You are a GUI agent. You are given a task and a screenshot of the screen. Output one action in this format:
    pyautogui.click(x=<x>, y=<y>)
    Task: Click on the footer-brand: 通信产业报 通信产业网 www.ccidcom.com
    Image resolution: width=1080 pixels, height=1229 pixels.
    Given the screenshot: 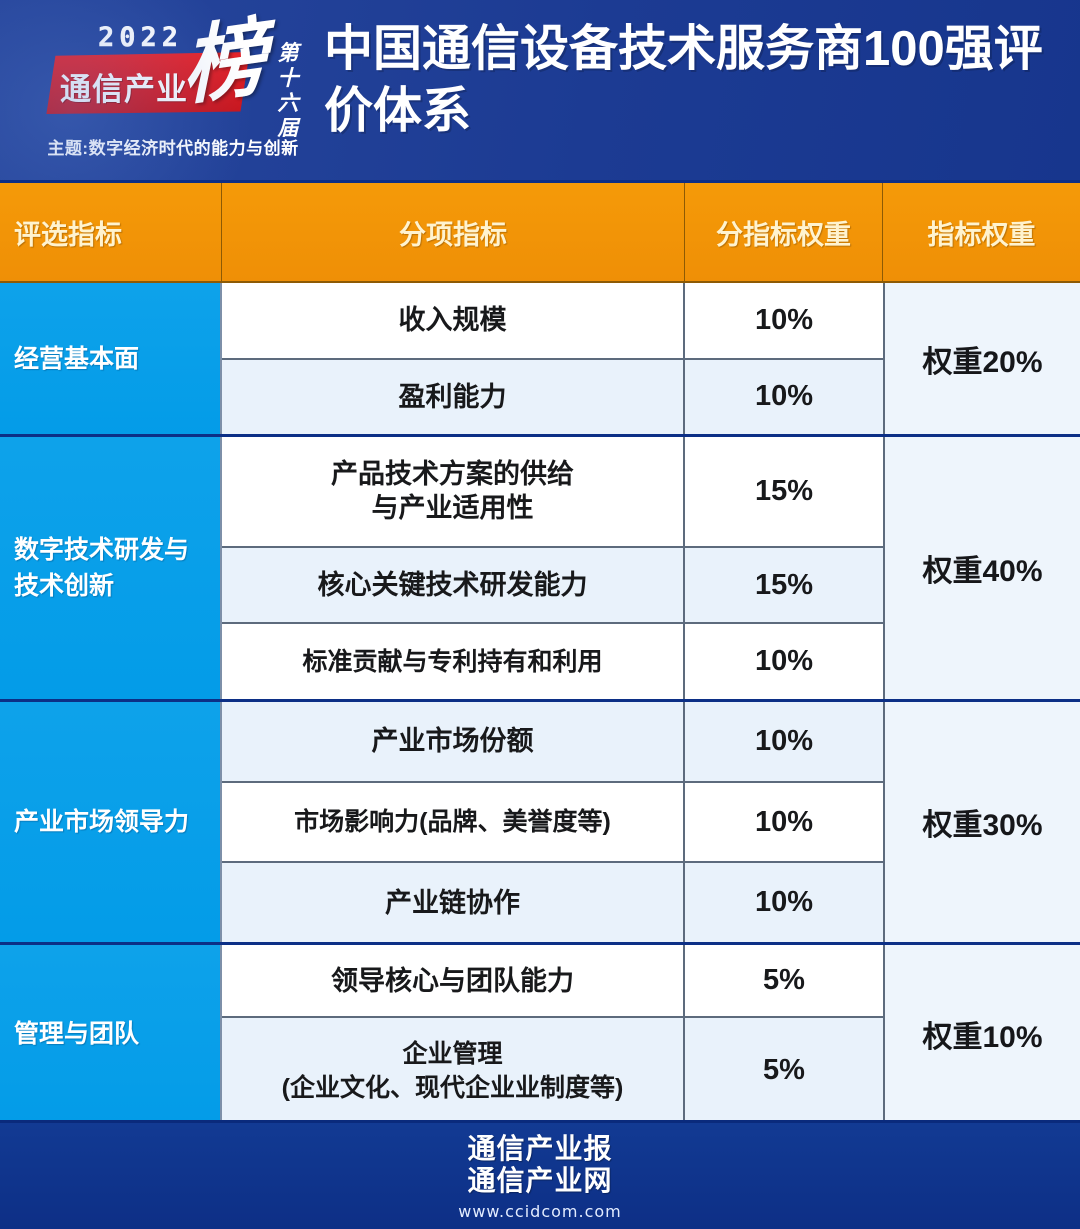 What is the action you would take?
    pyautogui.click(x=540, y=1177)
    